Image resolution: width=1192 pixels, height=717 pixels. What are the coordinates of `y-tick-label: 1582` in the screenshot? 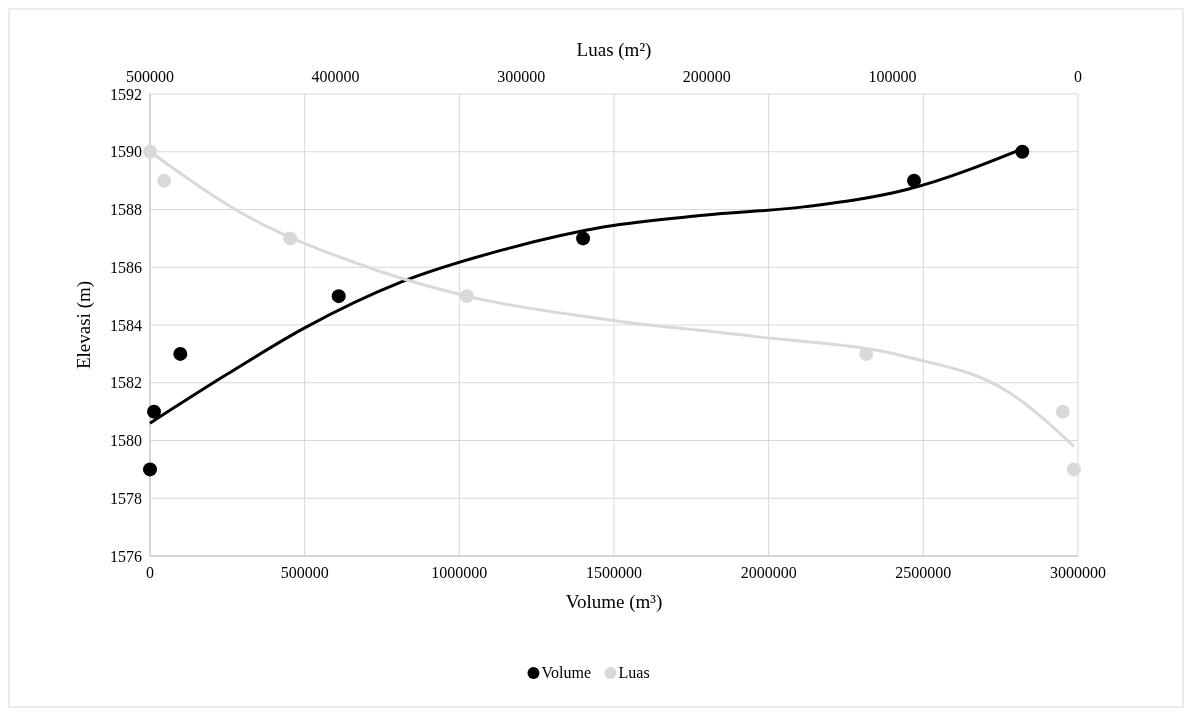 It's located at (126, 383).